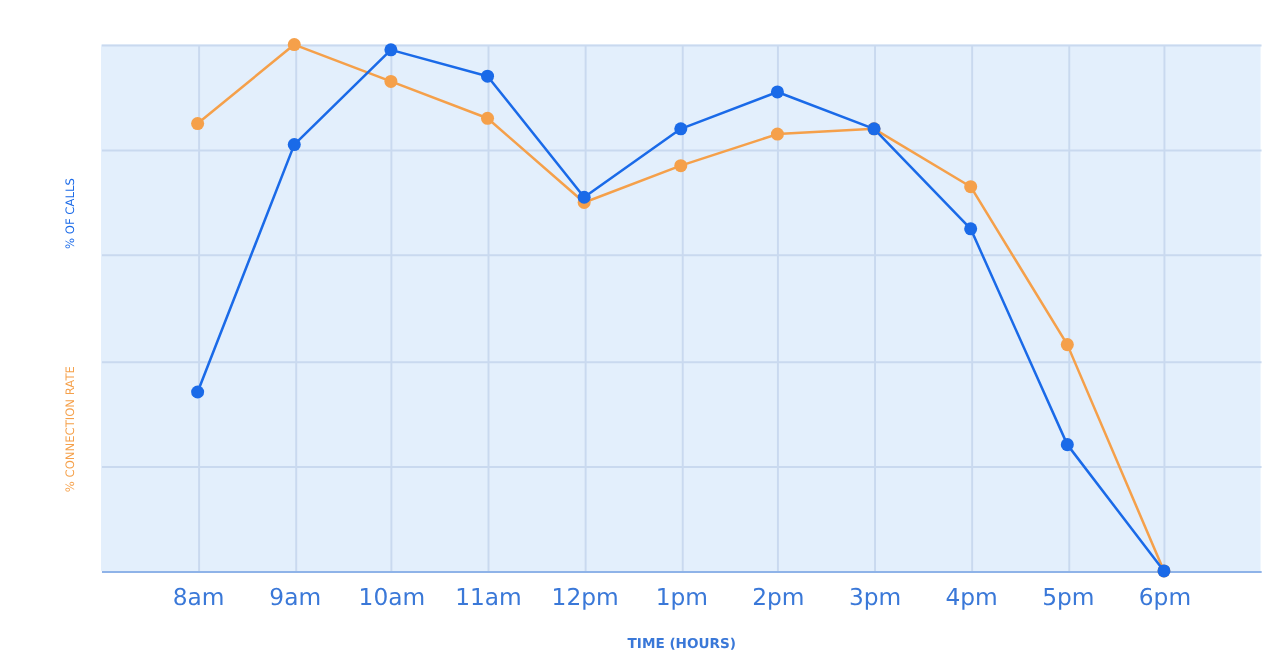  What do you see at coordinates (681, 596) in the screenshot?
I see `x-tick-label: 1pm` at bounding box center [681, 596].